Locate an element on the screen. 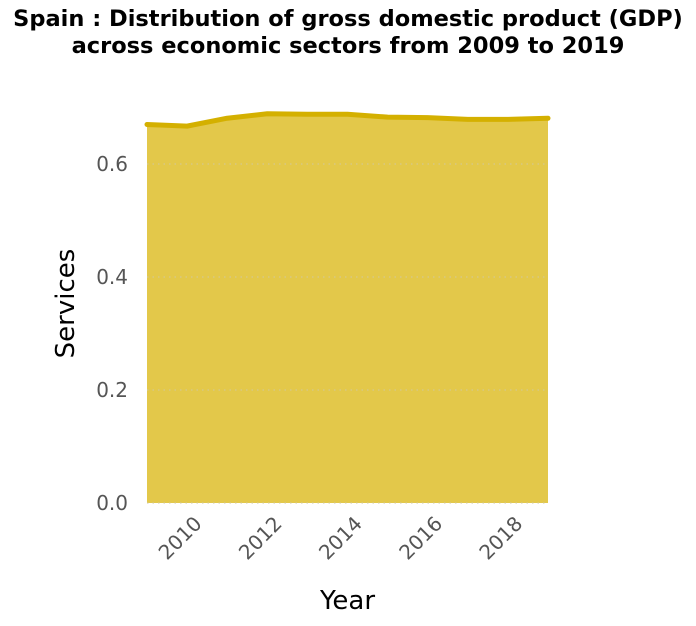 Image resolution: width=696 pixels, height=626 pixels. y-tick-label: 0.4 is located at coordinates (112, 277).